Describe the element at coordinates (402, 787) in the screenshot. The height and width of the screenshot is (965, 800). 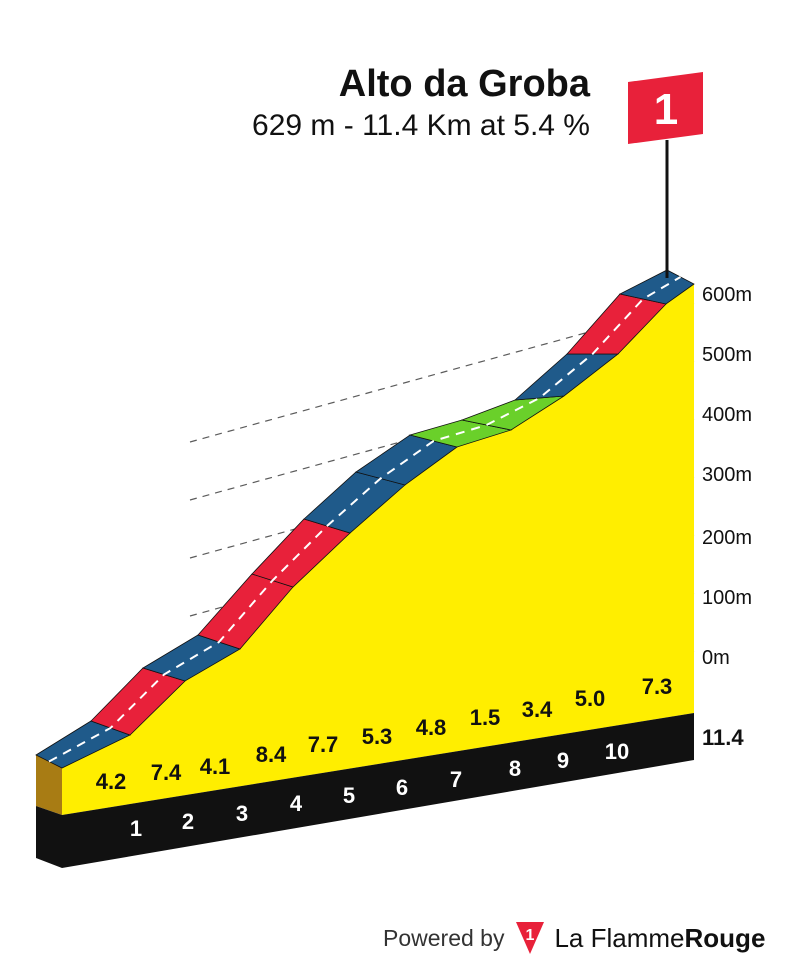
I see `km-label-6: 6` at that location.